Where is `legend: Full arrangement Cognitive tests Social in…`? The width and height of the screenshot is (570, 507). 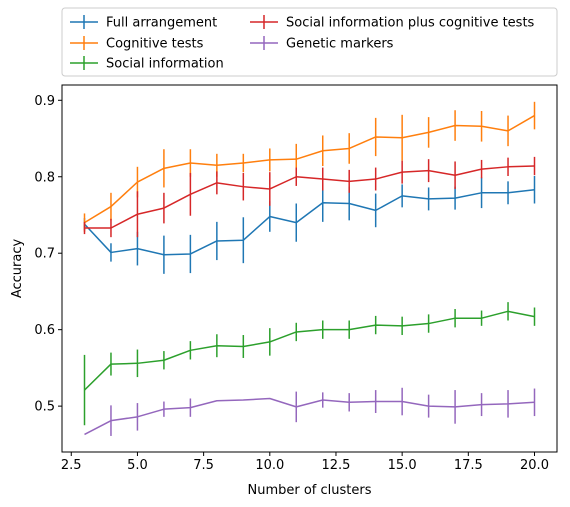
legend: Full arrangement Cognitive tests Social in… is located at coordinates (309, 42).